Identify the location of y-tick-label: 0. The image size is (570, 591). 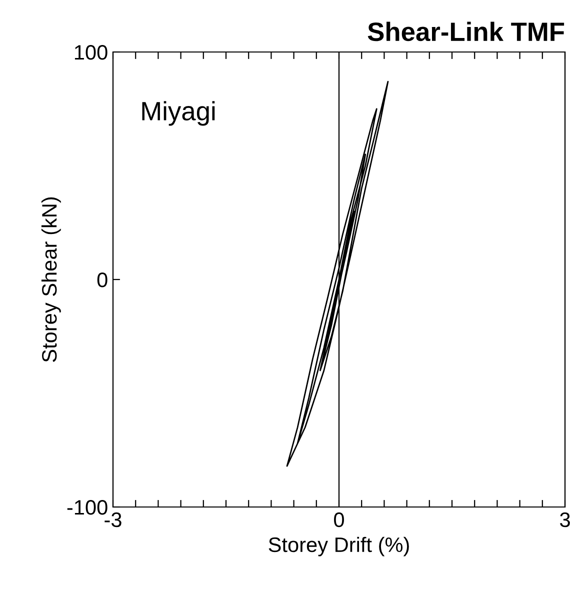
(102, 280).